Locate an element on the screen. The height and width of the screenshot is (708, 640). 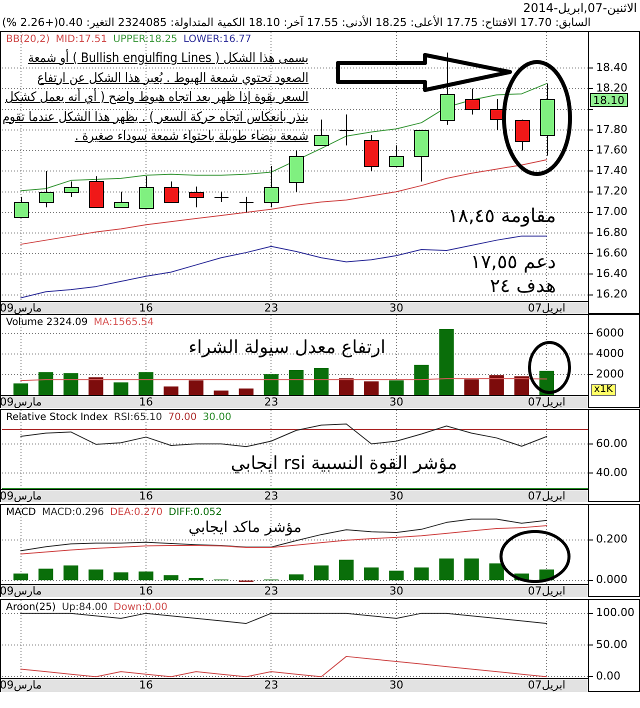
y-tick-label: 16.40 is located at coordinates (612, 273).